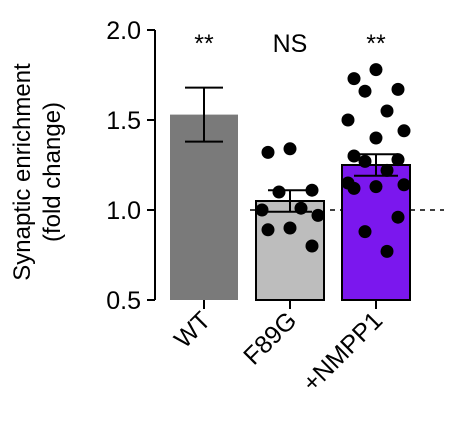 This screenshot has height=448, width=464. Describe the element at coordinates (123, 121) in the screenshot. I see `y-tick-label-2: 1.5` at that location.